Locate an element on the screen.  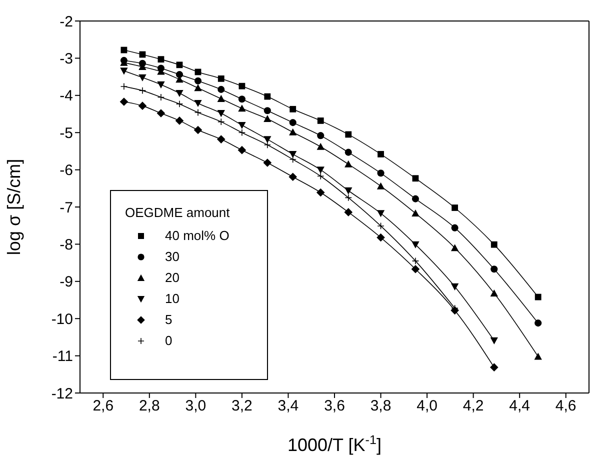
y-tick-label: -10 is located at coordinates (62, 319).